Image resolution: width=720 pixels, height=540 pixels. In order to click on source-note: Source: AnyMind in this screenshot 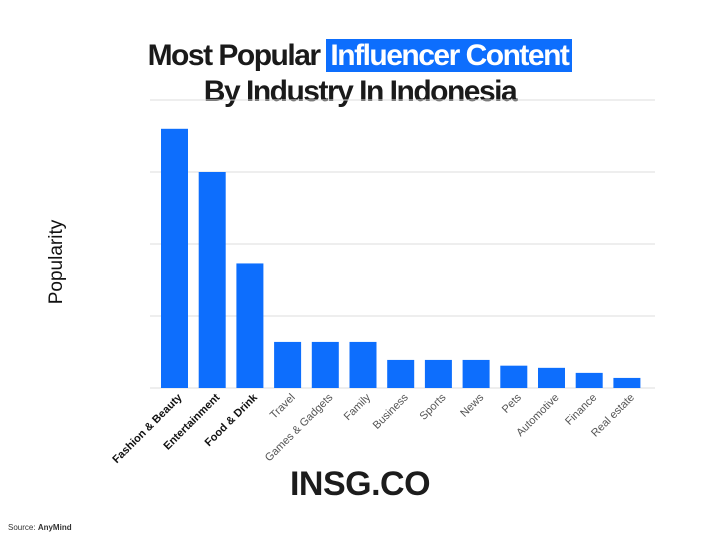, I will do `click(40, 527)`.